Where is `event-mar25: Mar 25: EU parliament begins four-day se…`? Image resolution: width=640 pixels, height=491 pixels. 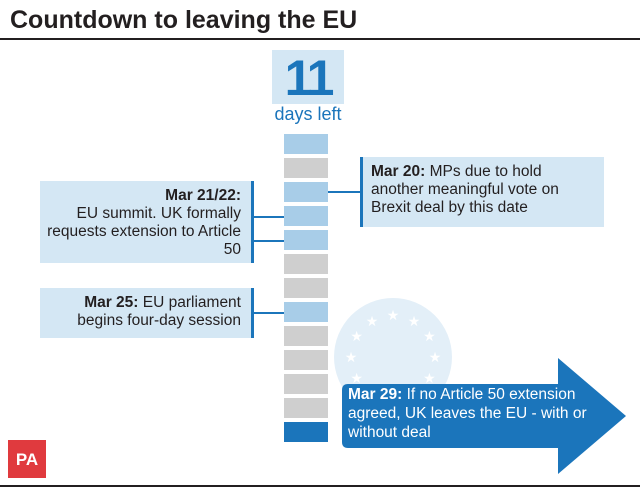
event-mar25: Mar 25: EU parliament begins four-day se… is located at coordinates (147, 313).